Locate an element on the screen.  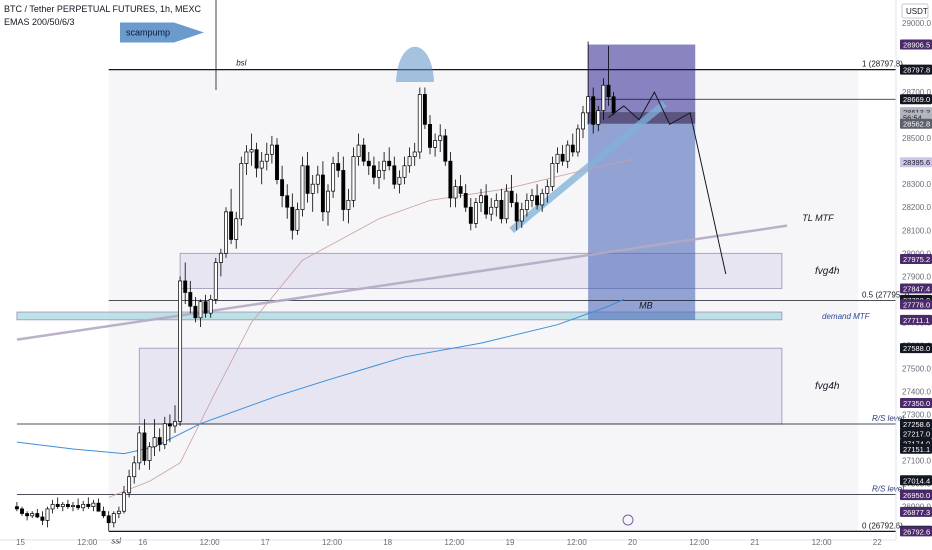
y-tick-label: 28700.0 is located at coordinates (916, 92).